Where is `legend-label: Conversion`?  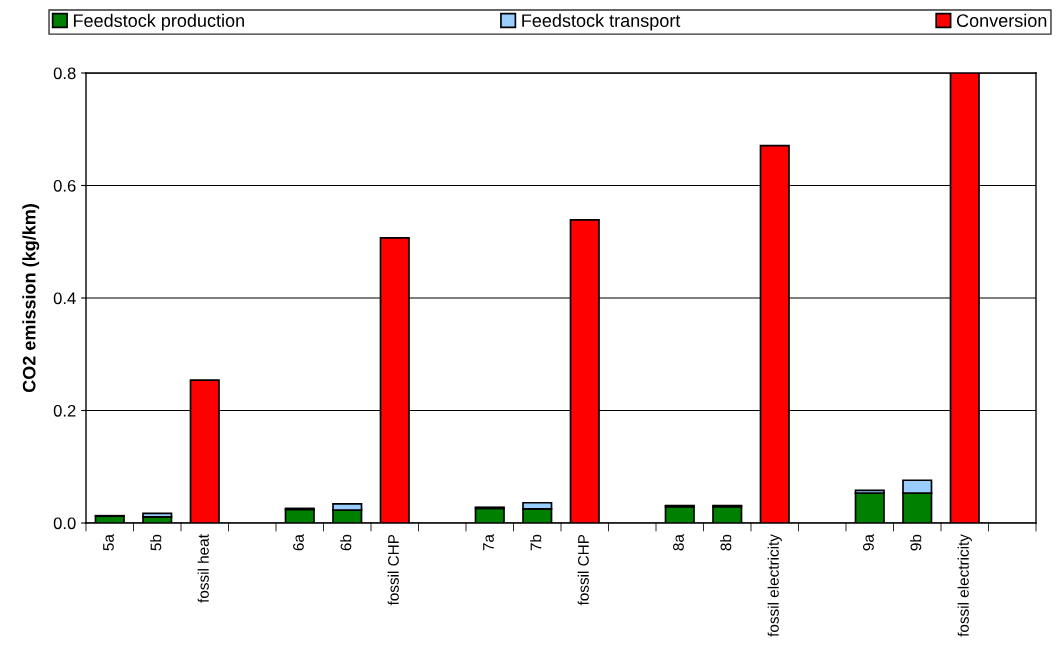
legend-label: Conversion is located at coordinates (1001, 20).